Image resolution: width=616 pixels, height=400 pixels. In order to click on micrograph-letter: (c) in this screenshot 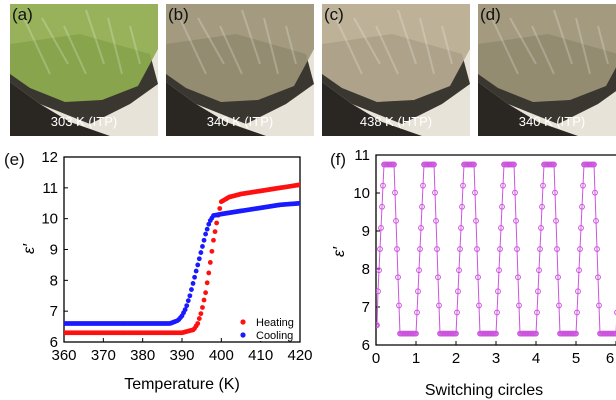, I will do `click(334, 14)`.